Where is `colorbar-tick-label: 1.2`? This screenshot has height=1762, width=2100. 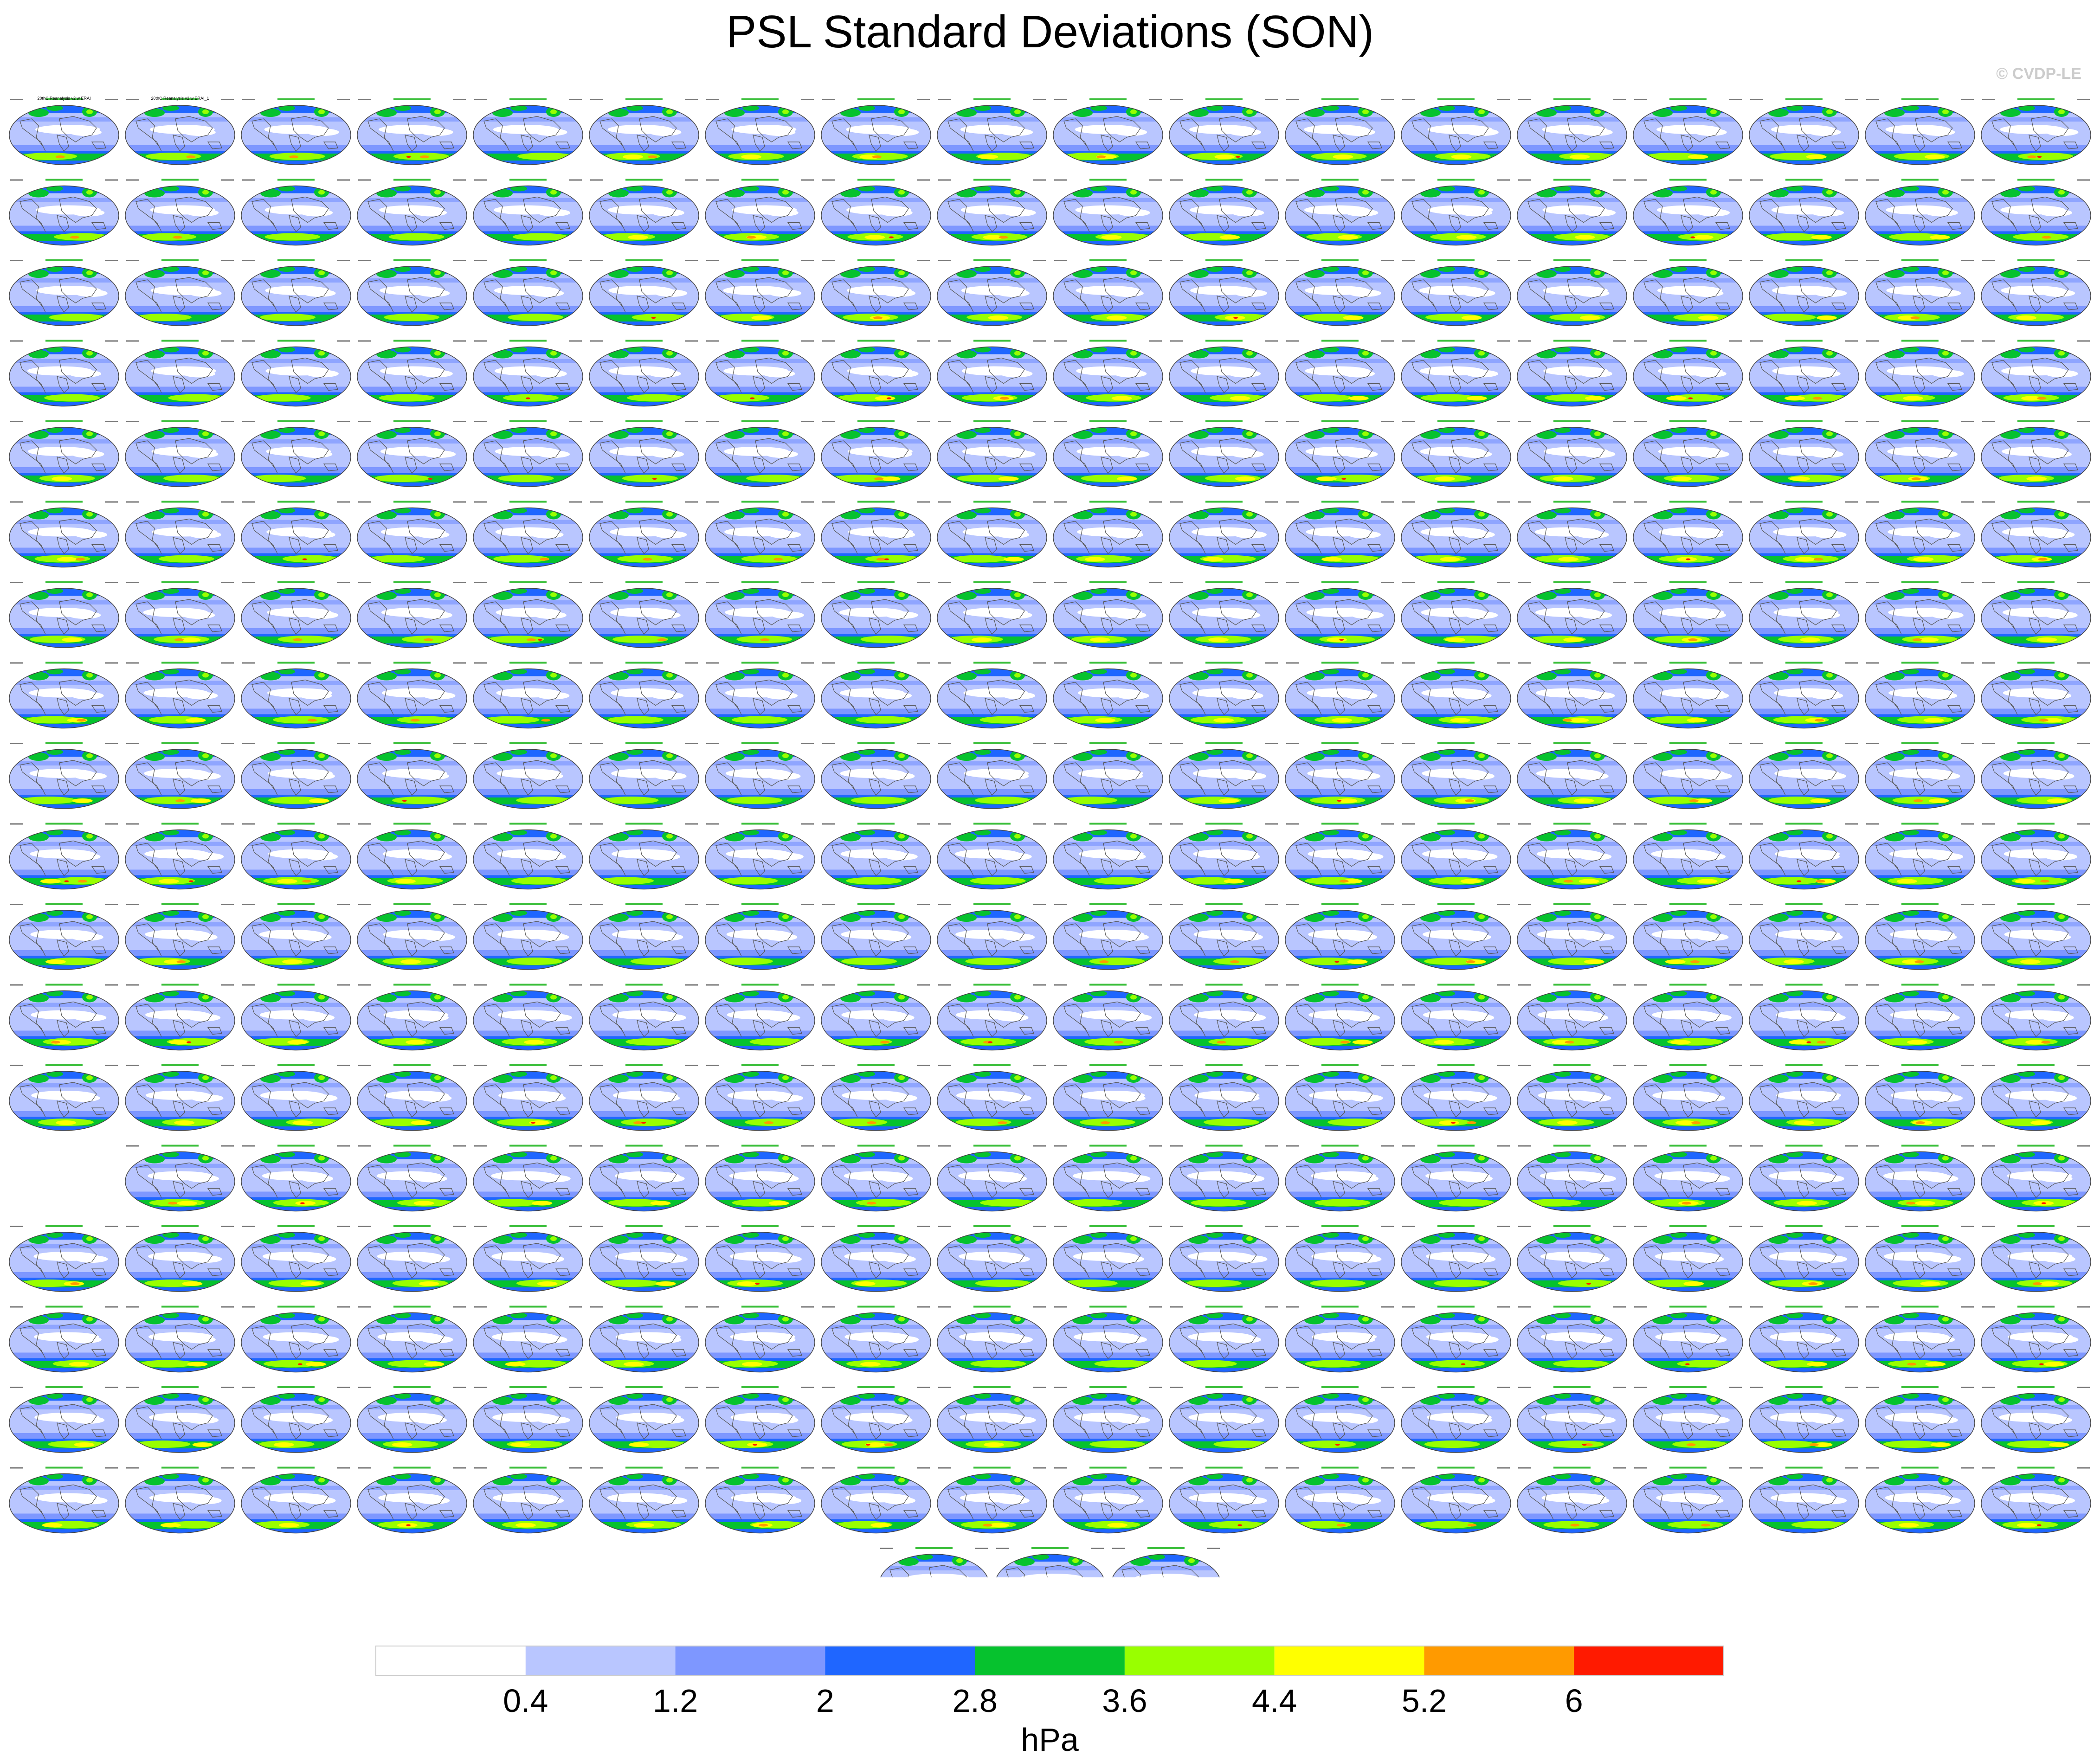 colorbar-tick-label: 1.2 is located at coordinates (676, 1701).